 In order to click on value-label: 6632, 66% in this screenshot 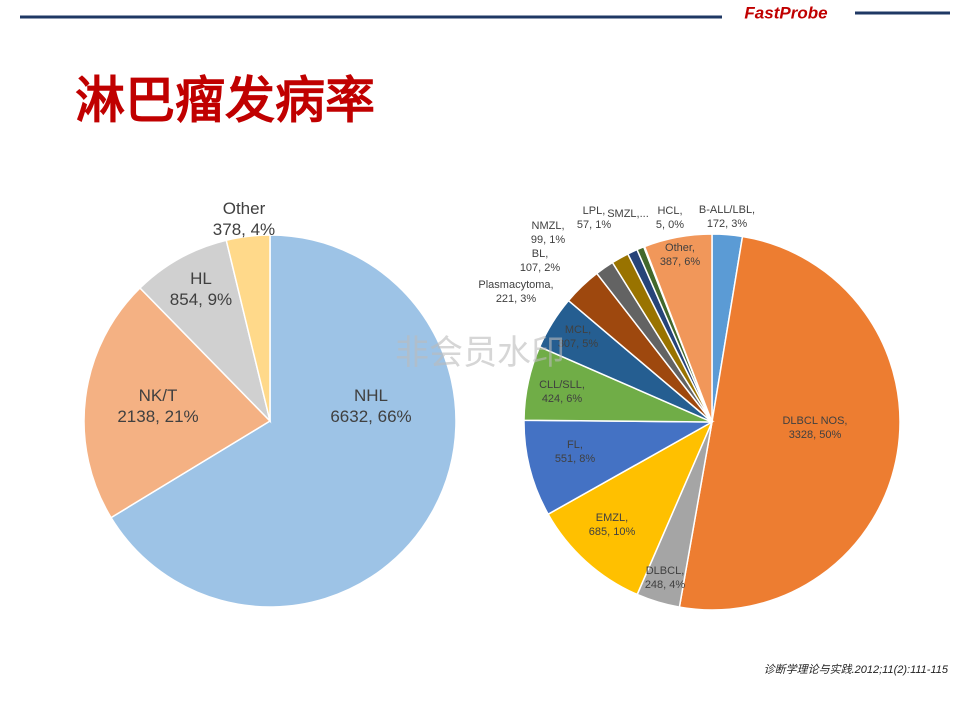, I will do `click(370, 416)`.